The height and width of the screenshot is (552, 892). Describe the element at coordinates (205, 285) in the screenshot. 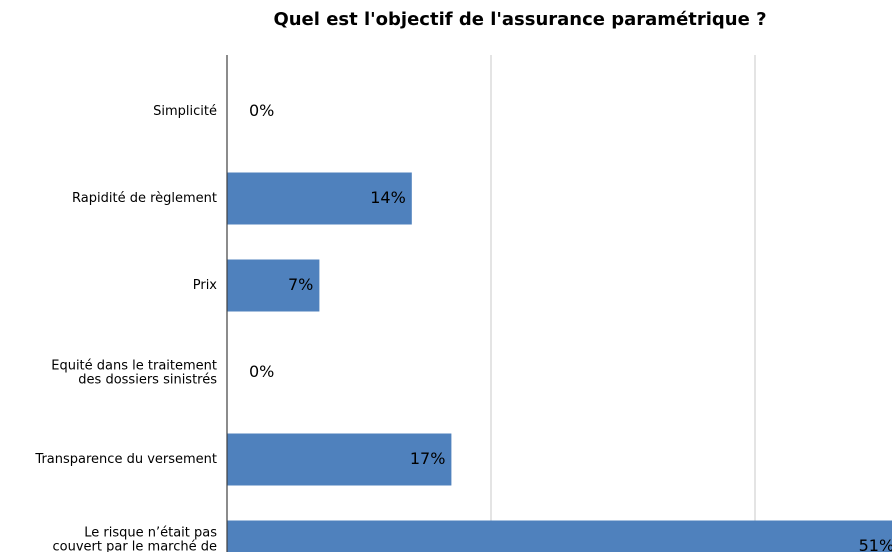

I see `y-tick-label: Prix` at that location.